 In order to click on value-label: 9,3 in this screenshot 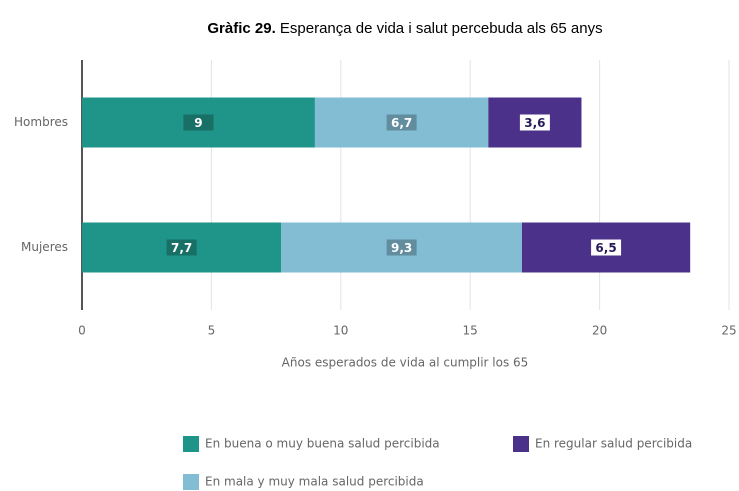, I will do `click(401, 248)`.